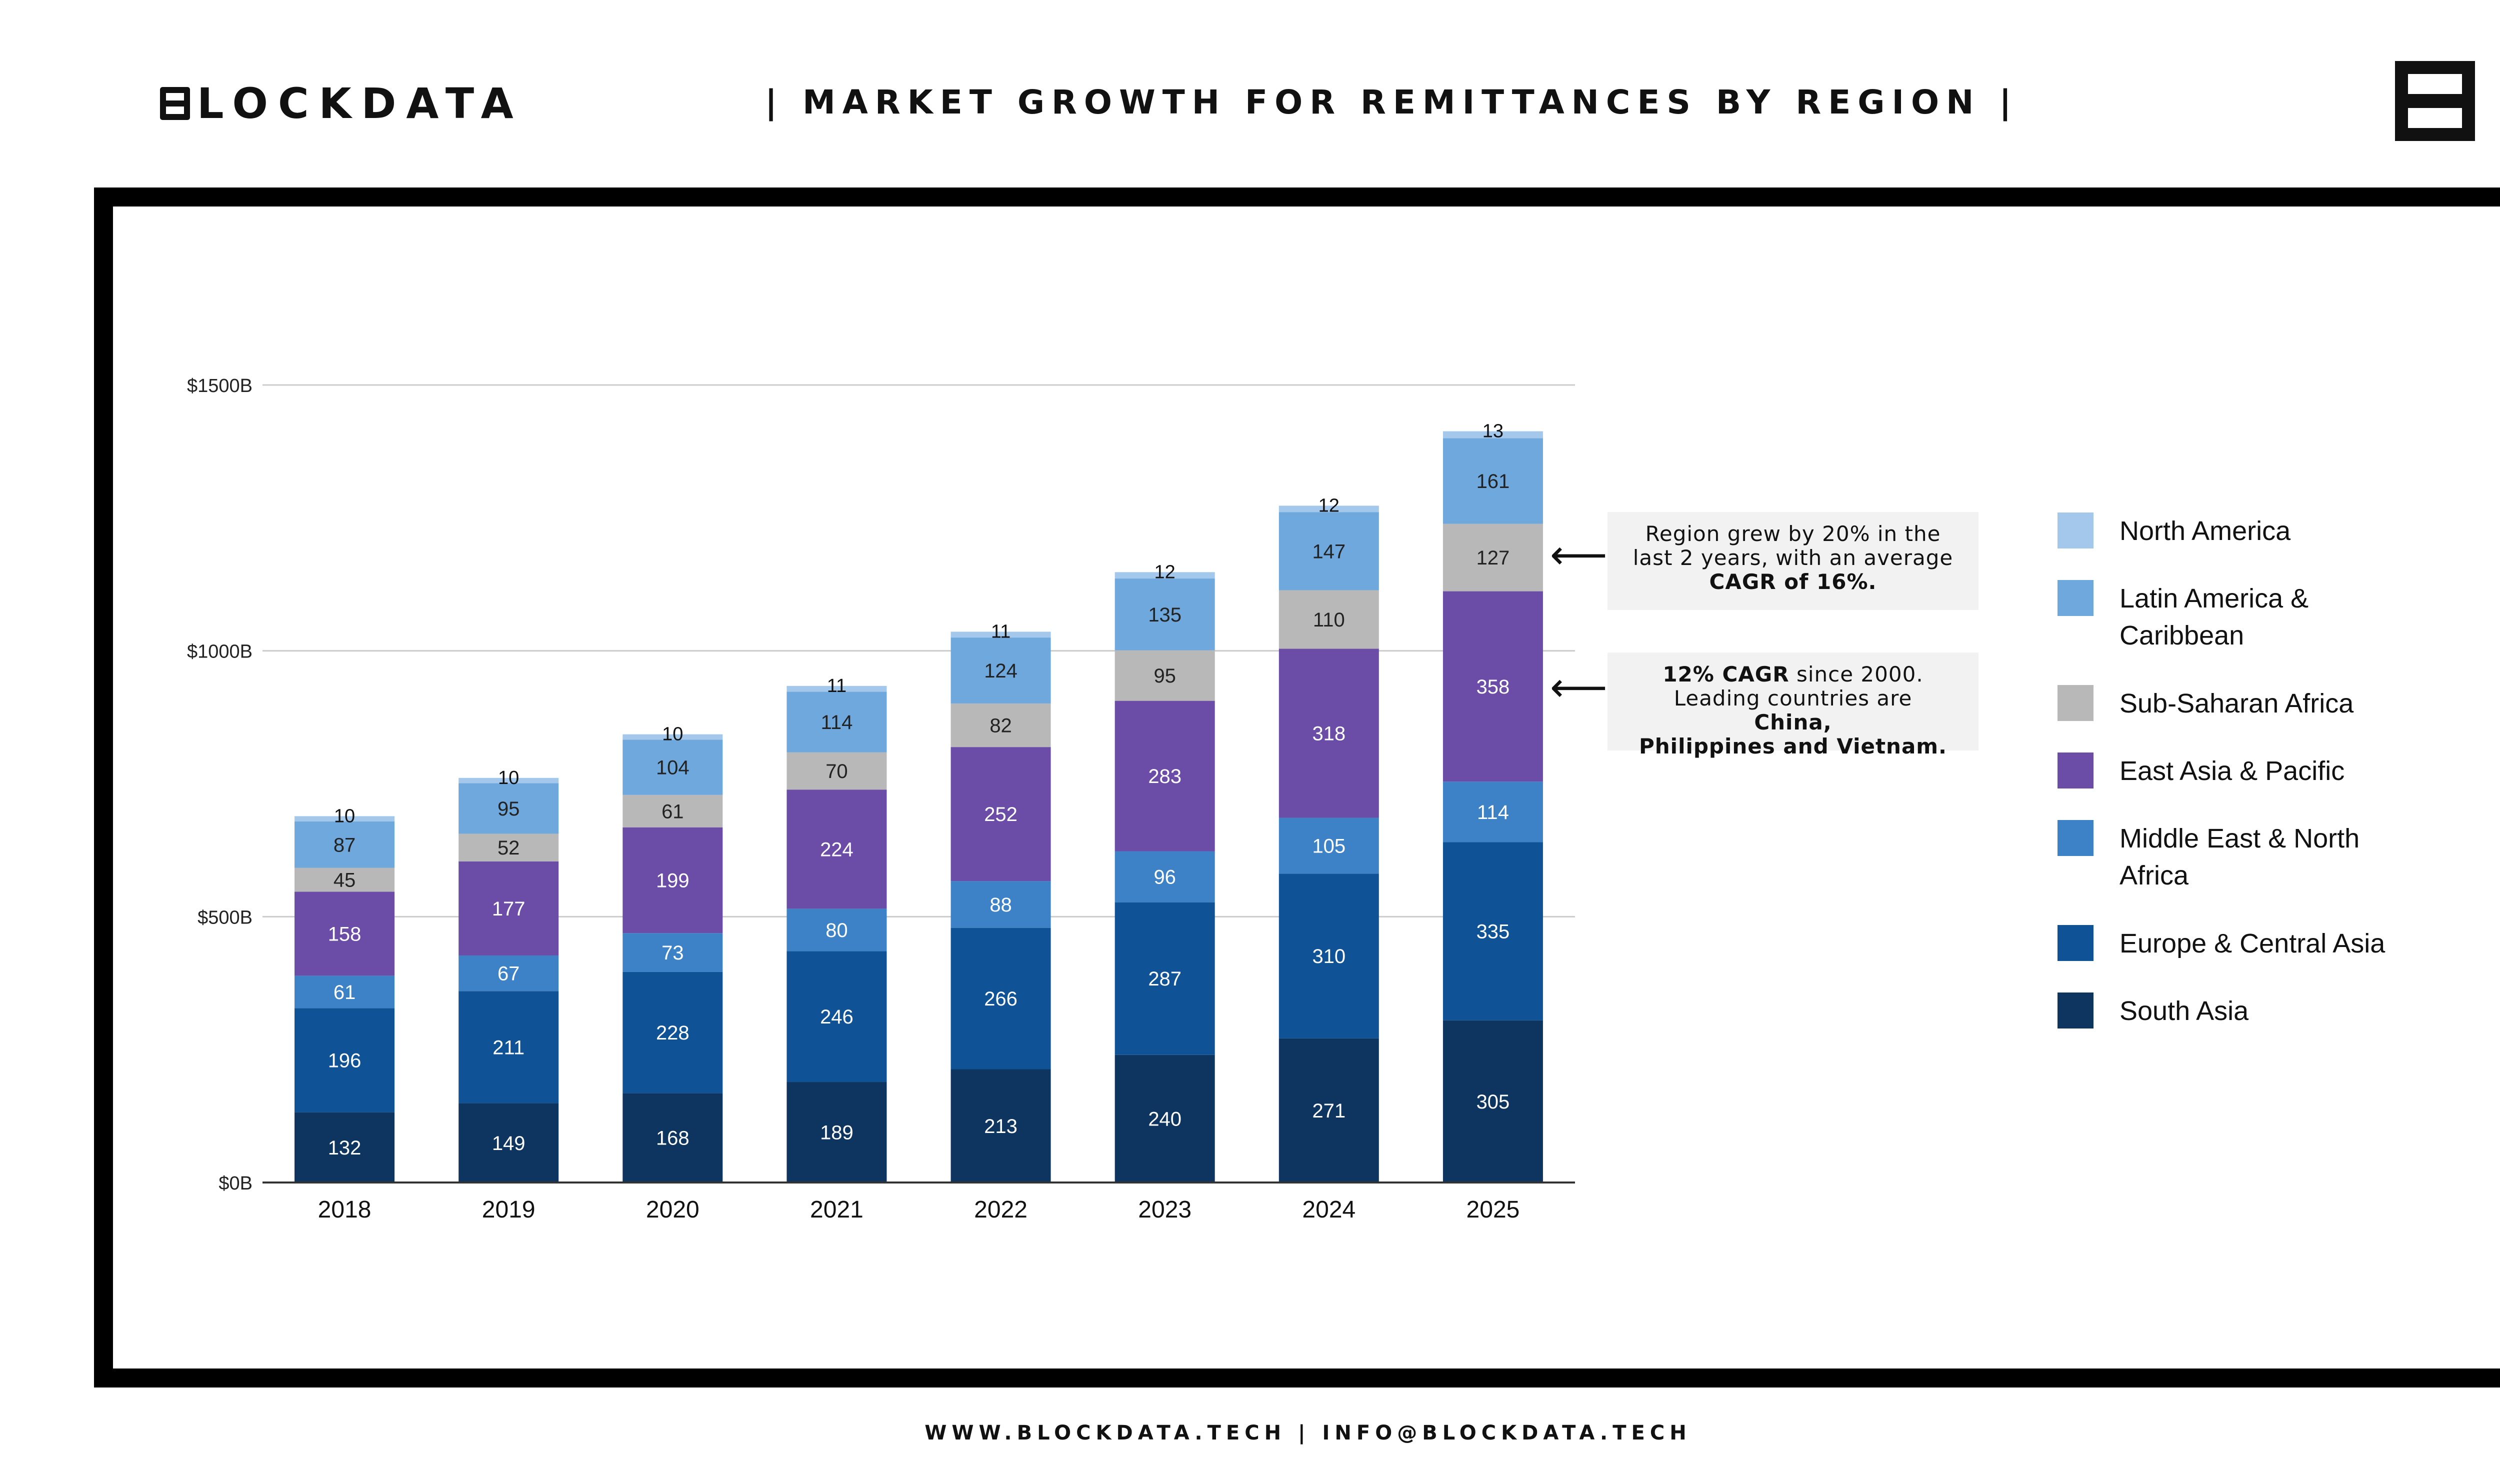 The width and height of the screenshot is (2500, 1484). What do you see at coordinates (345, 880) in the screenshot?
I see `data-label: 45` at bounding box center [345, 880].